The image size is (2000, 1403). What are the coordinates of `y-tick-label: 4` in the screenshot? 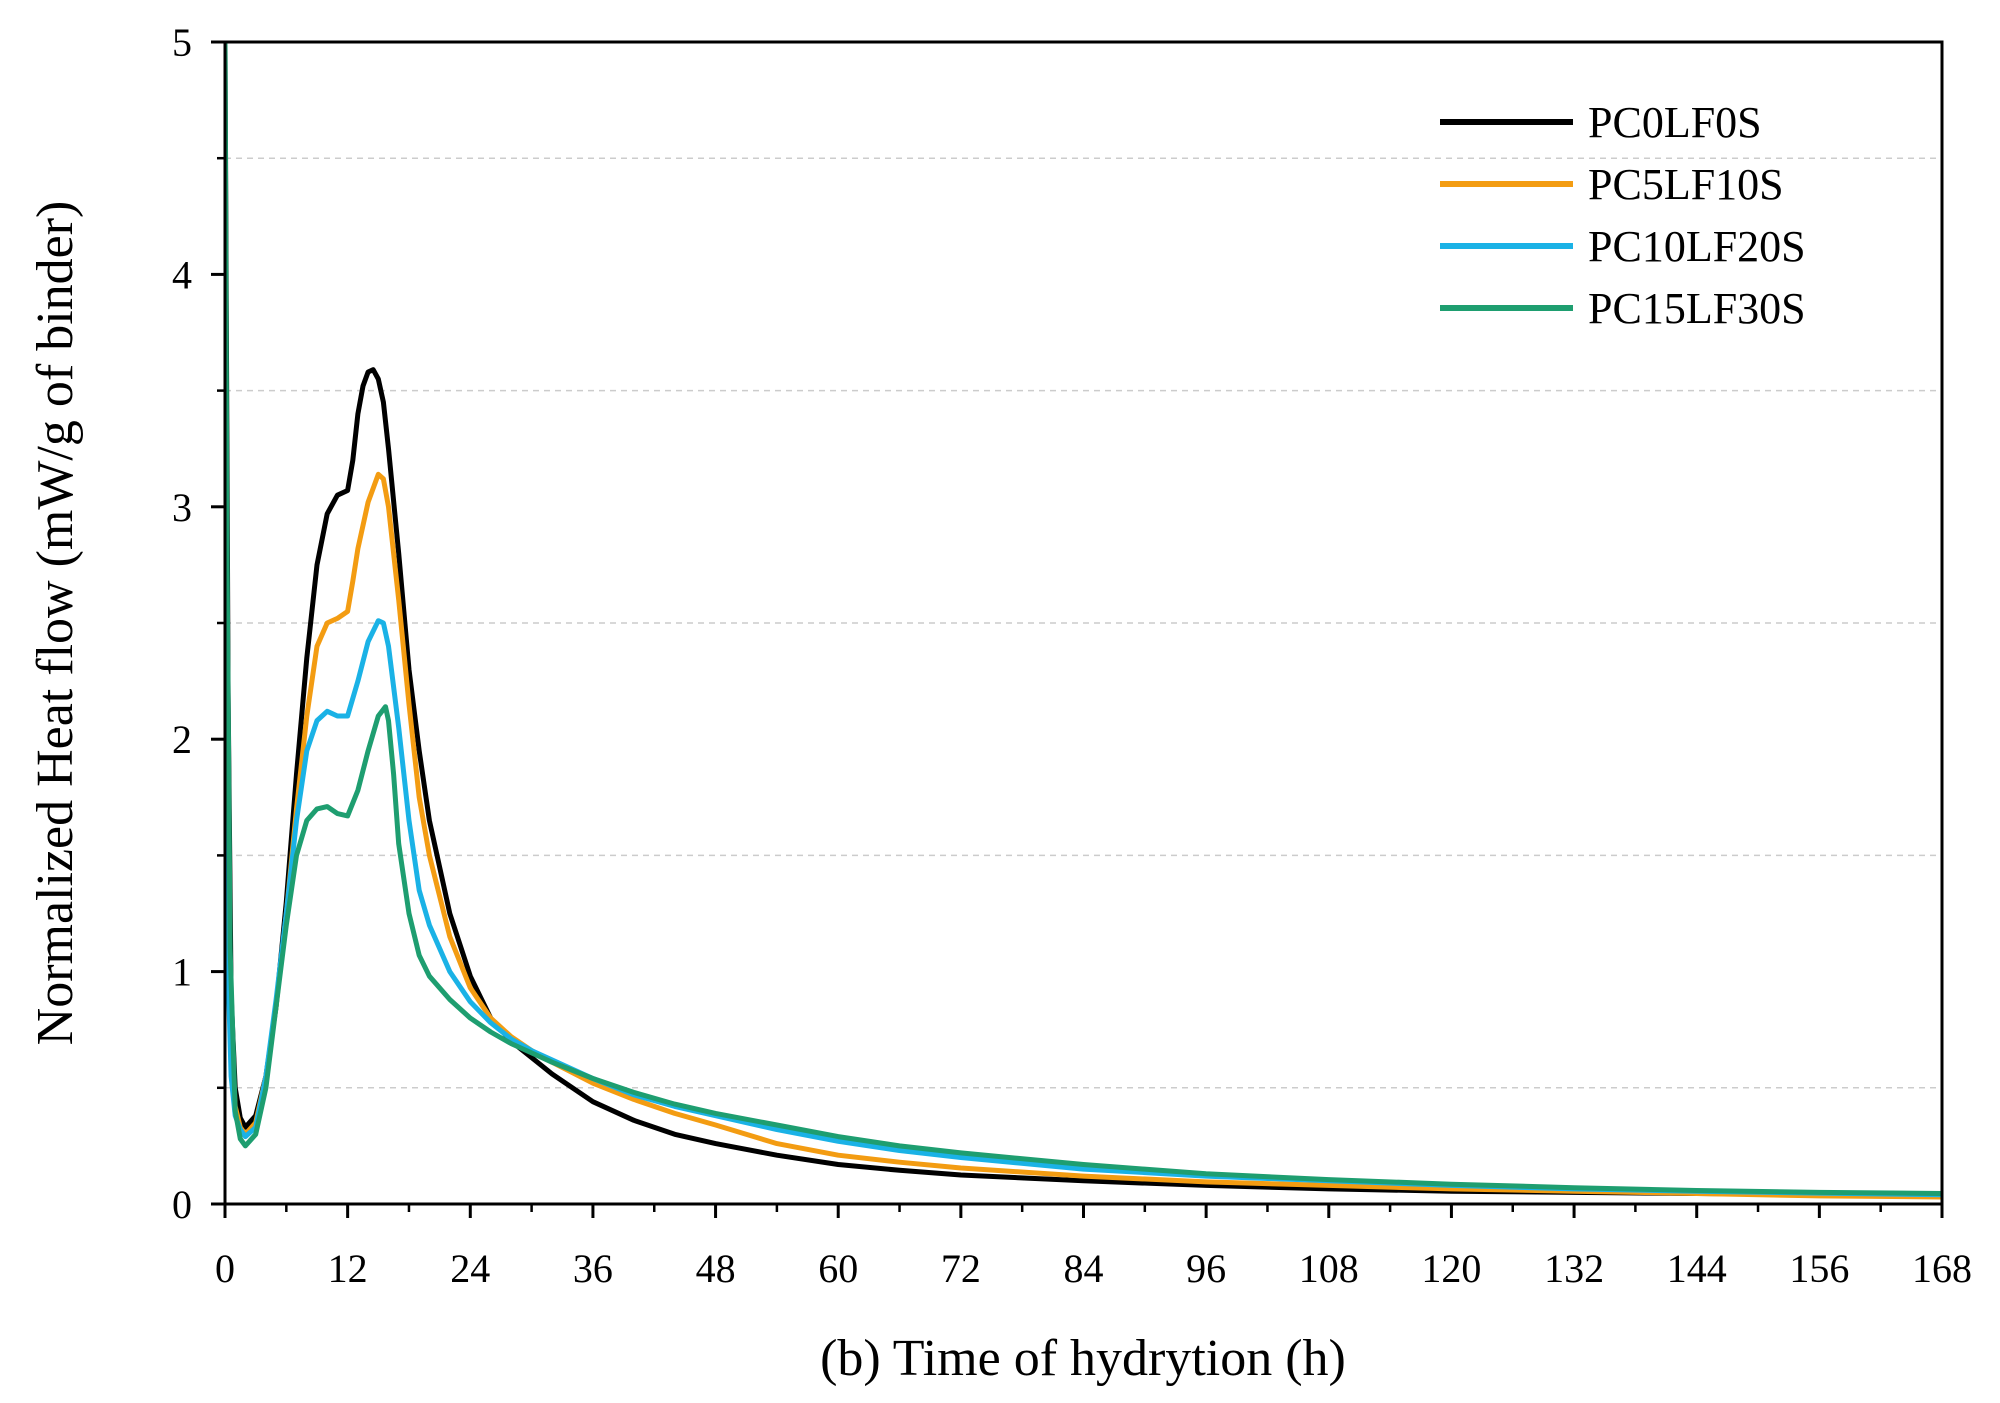 It's located at (182, 274).